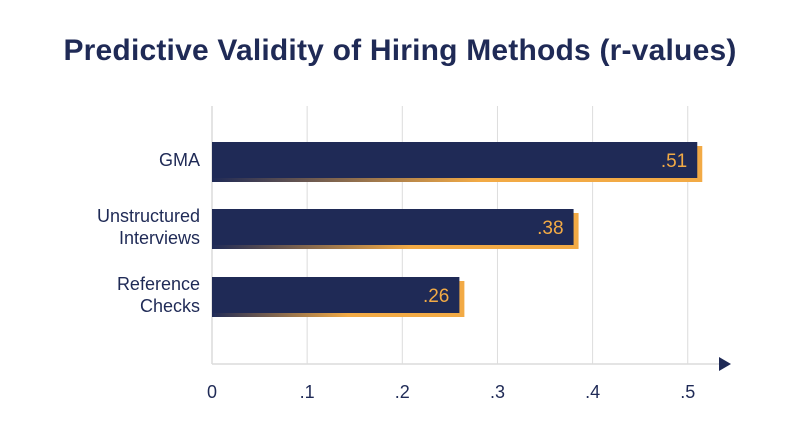  What do you see at coordinates (592, 392) in the screenshot?
I see `x-tick-label: .4` at bounding box center [592, 392].